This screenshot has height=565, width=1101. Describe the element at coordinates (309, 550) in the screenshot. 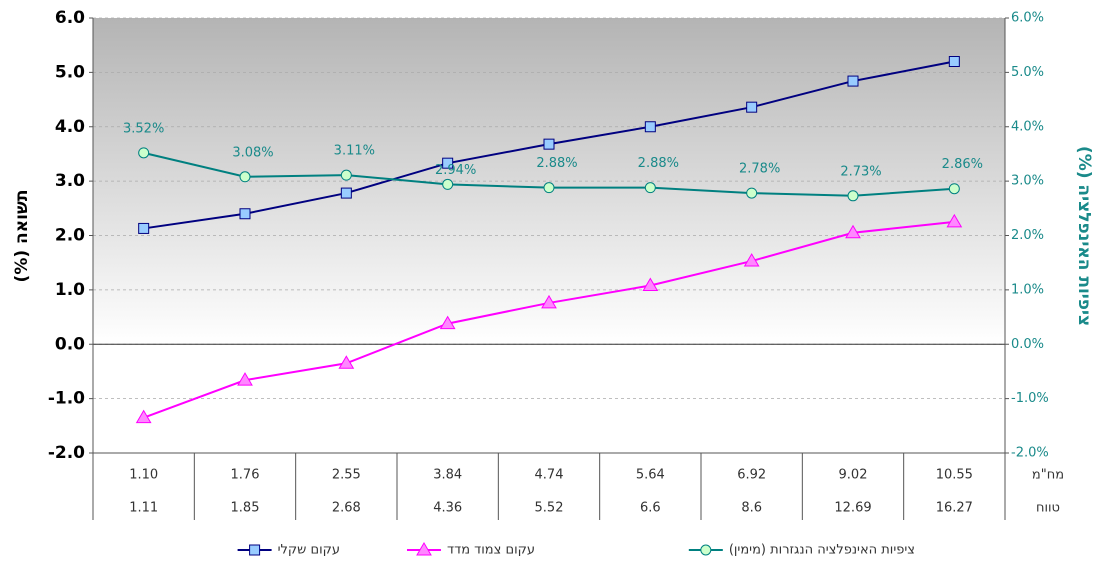

I see `legend-label: עקום שקלי` at that location.